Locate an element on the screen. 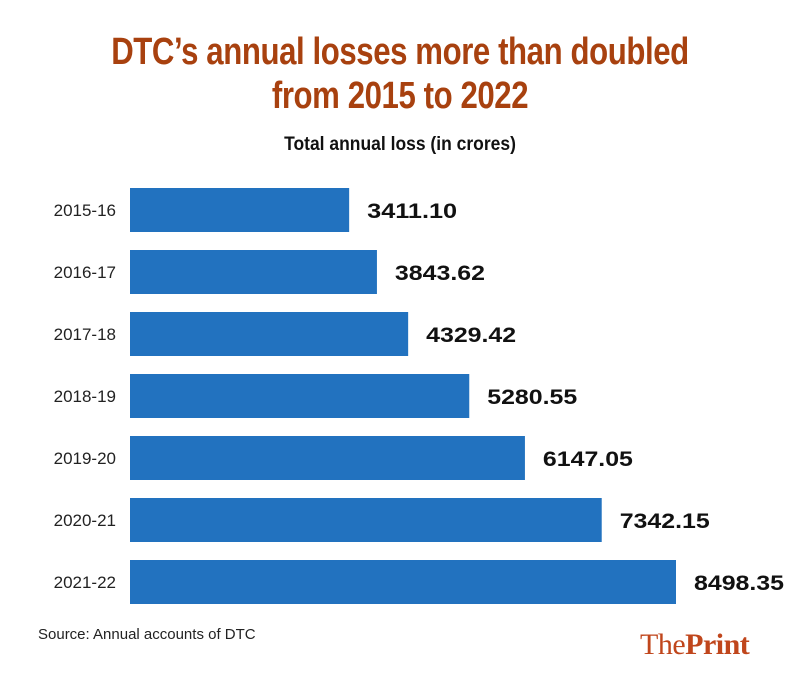 The width and height of the screenshot is (800, 680). value-label: 4329.42 is located at coordinates (471, 335).